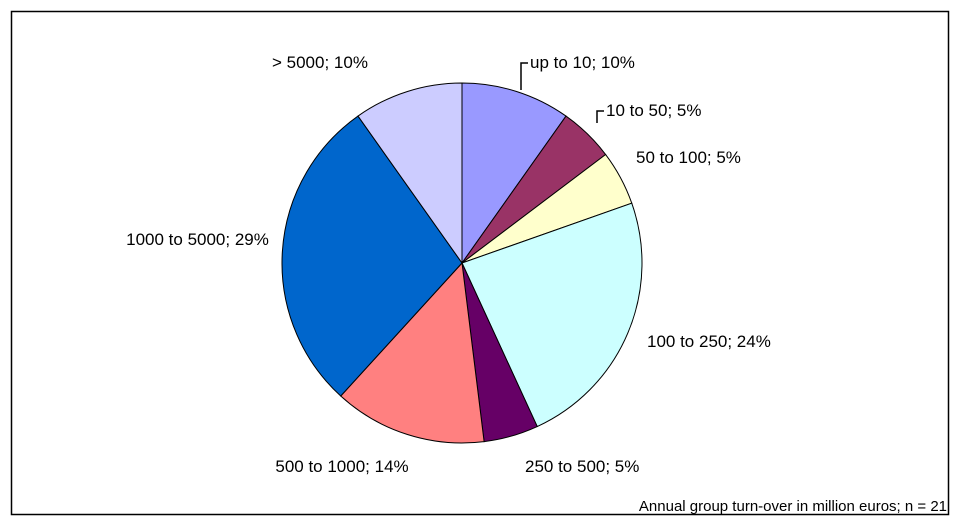  Describe the element at coordinates (582, 466) in the screenshot. I see `slice-label: 250 to 500; 5%` at that location.